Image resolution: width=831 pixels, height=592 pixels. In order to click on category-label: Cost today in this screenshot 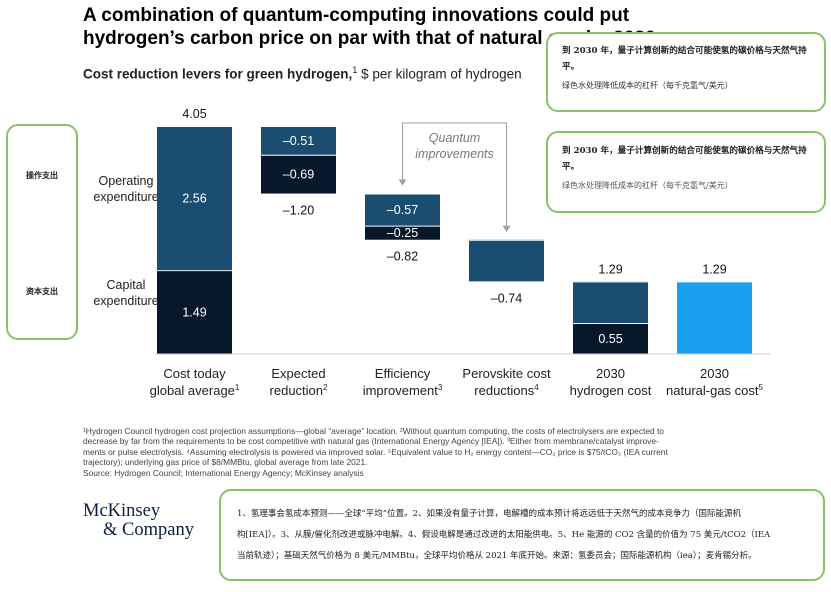, I will do `click(194, 373)`.